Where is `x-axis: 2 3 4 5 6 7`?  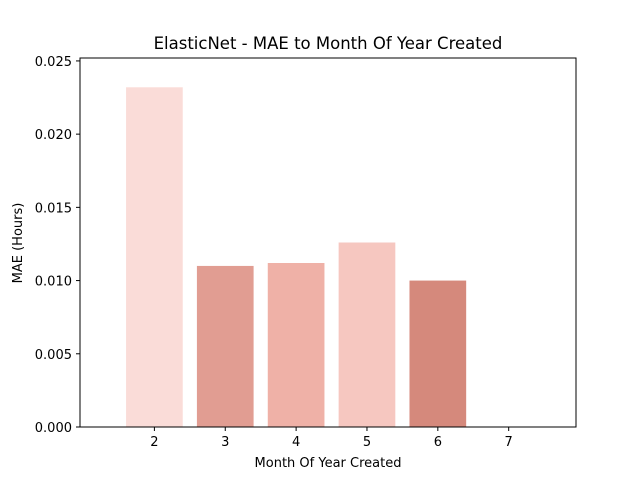 x-axis: 2 3 4 5 6 7 is located at coordinates (331, 438).